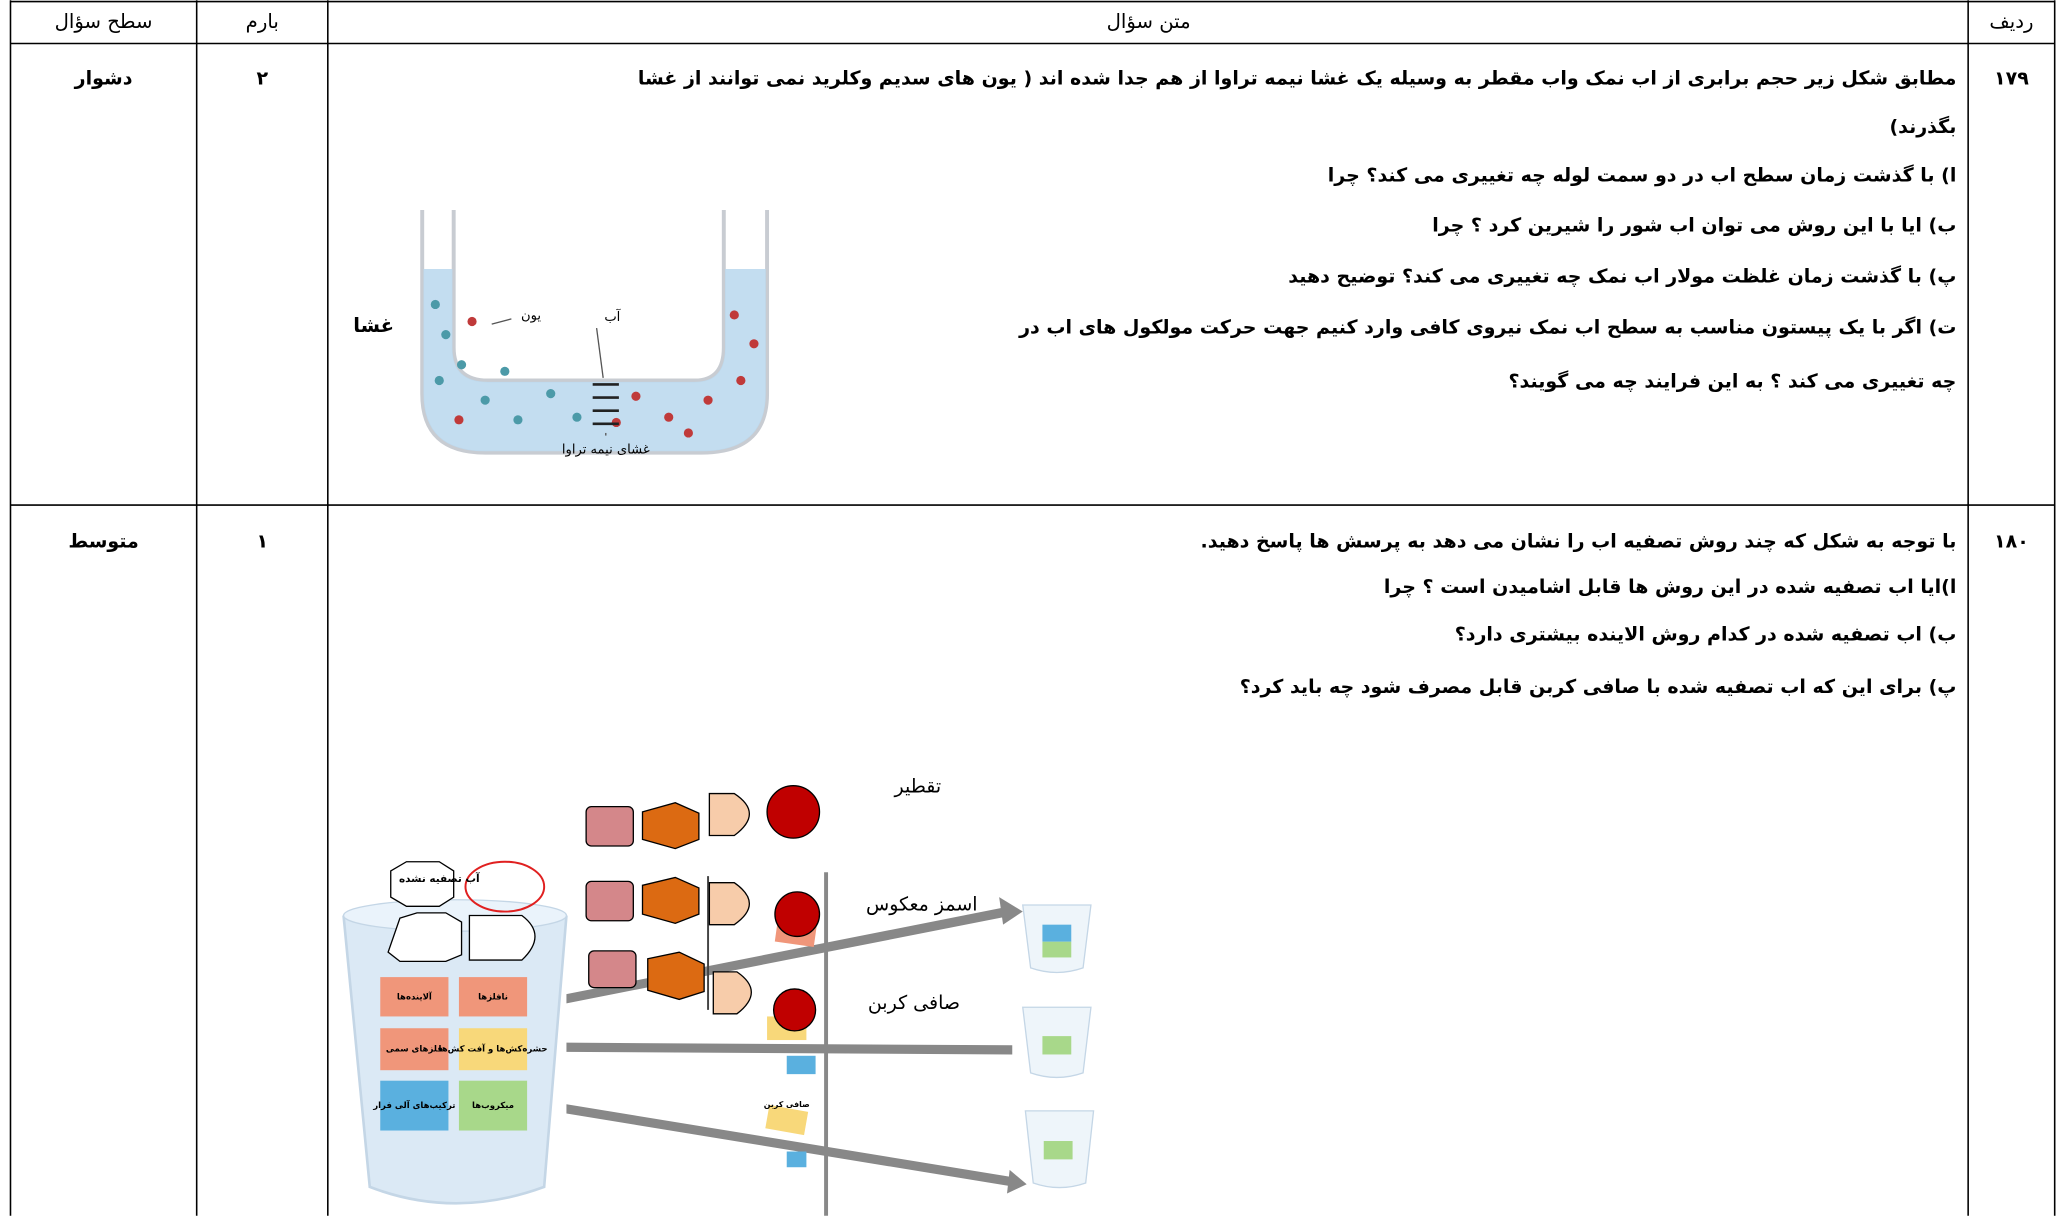  Describe the element at coordinates (413, 1105) in the screenshot. I see `box-label: ترکیب‌های آلی فرار` at that location.